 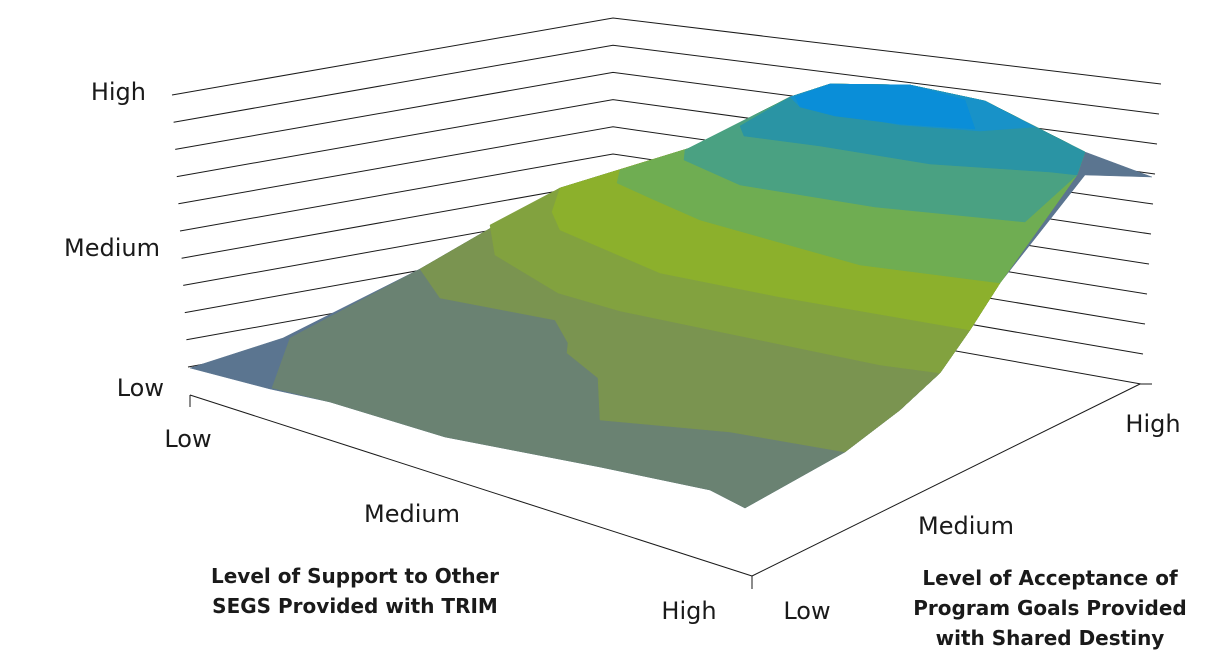 I want to click on x-axis-title-line-2: SEGS Provided with TRIM, so click(x=355, y=606).